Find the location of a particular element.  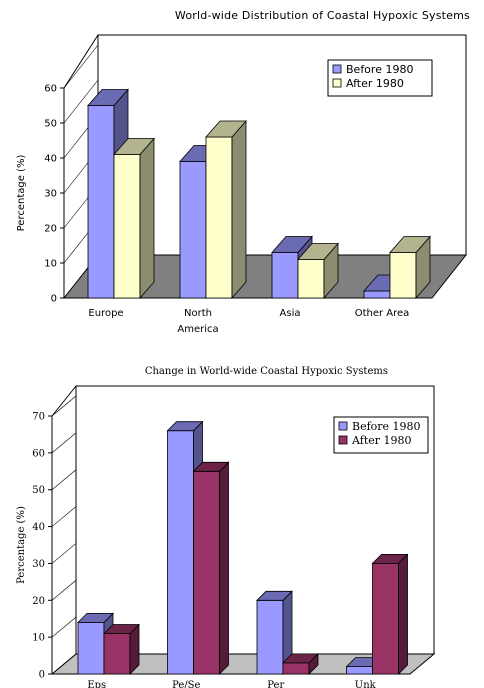

y-tick-label: 70 is located at coordinates (38, 417).